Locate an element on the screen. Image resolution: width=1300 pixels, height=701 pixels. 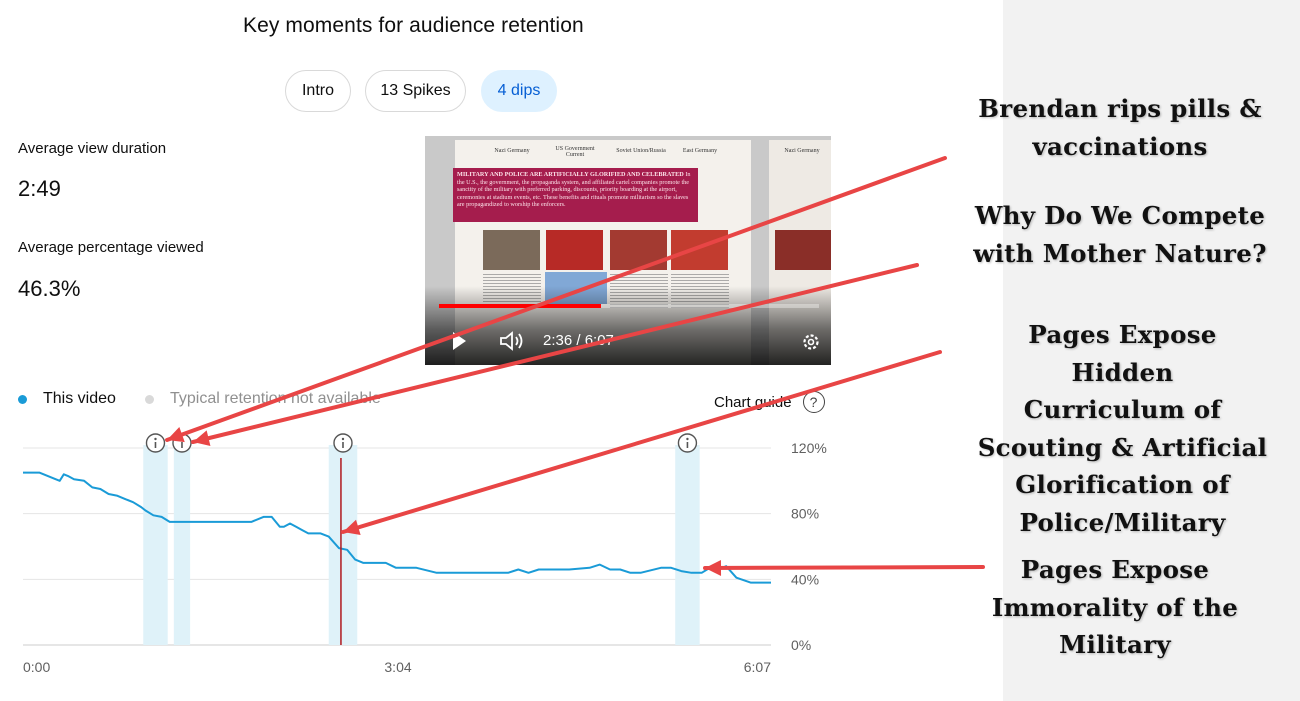
settings-gear-icon is located at coordinates (811, 342).